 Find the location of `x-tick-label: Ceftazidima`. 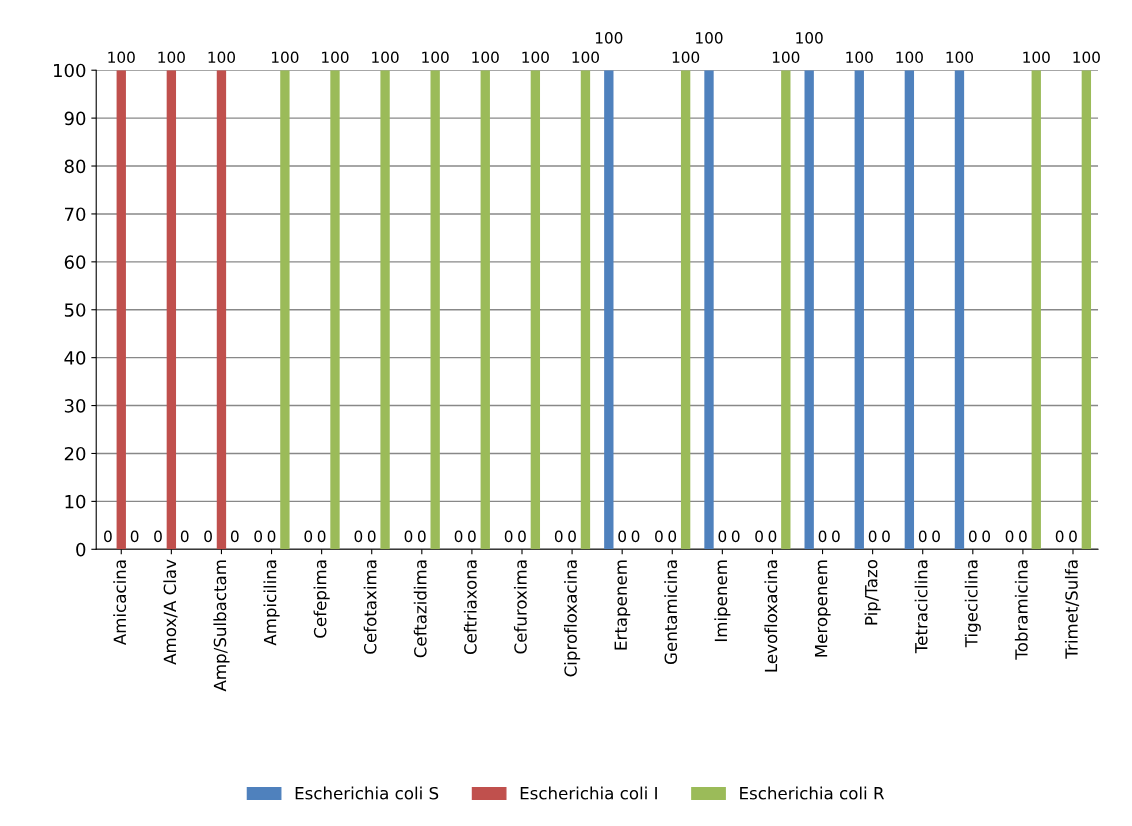

x-tick-label: Ceftazidima is located at coordinates (420, 609).